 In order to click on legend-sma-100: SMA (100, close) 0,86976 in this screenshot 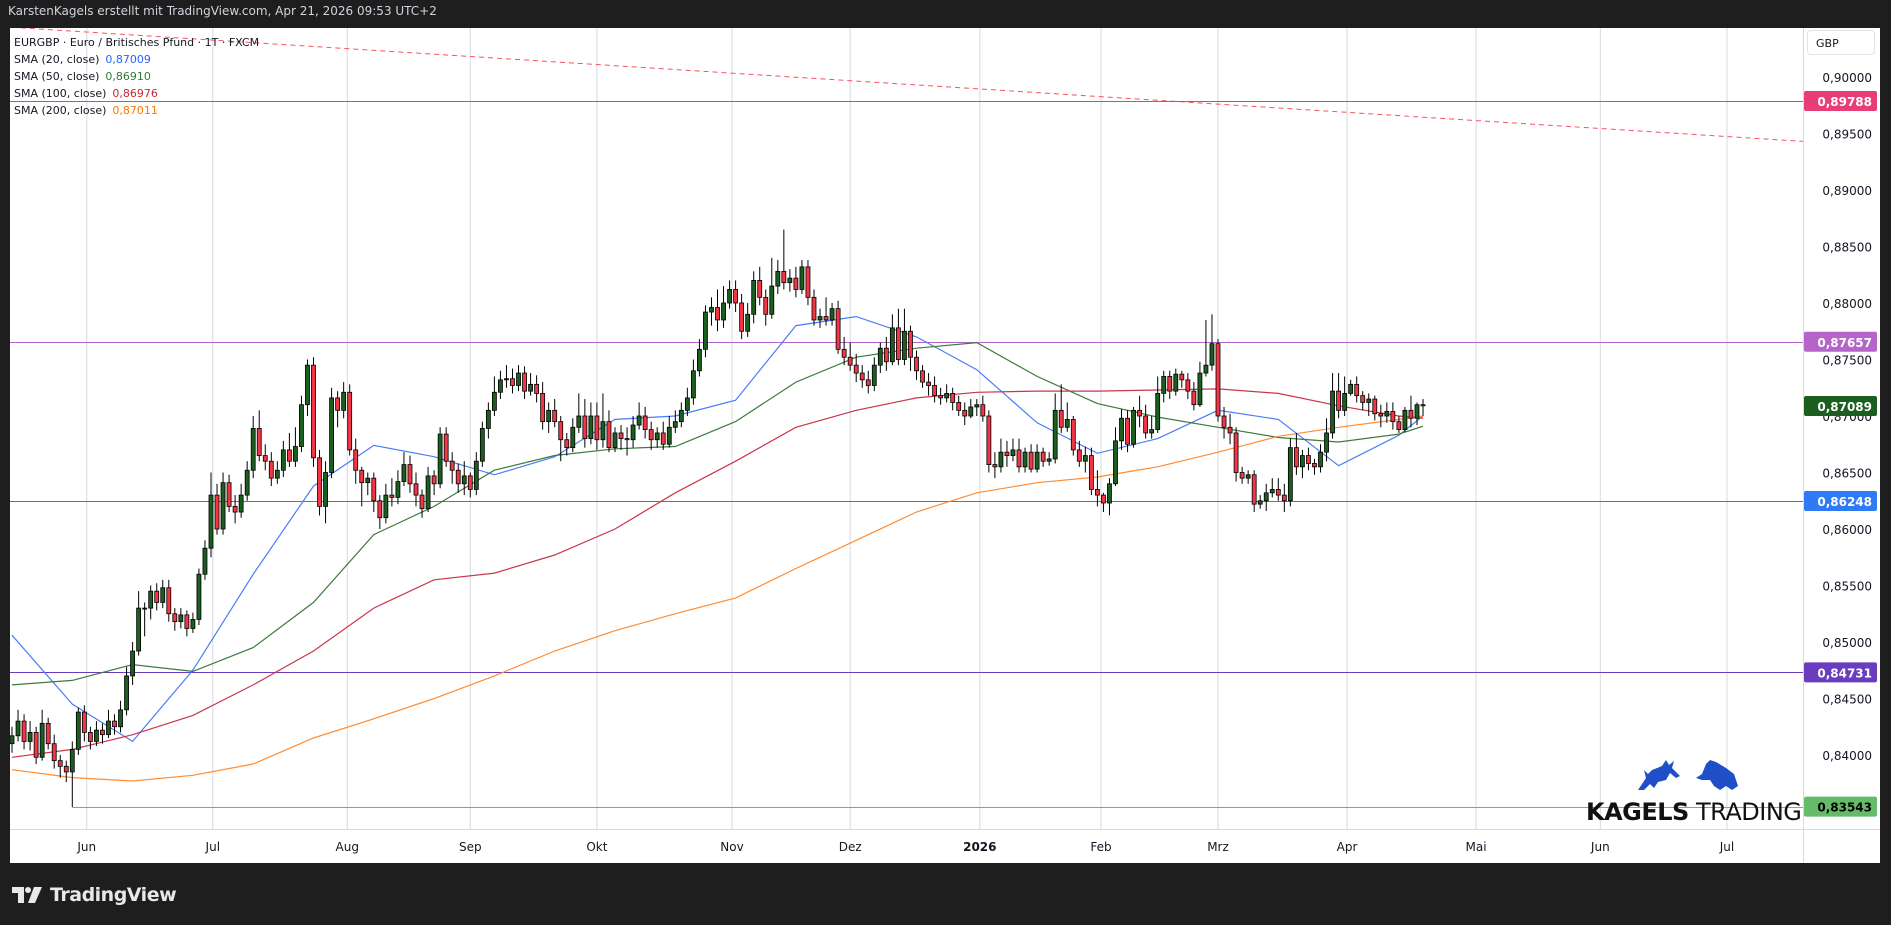, I will do `click(136, 93)`.